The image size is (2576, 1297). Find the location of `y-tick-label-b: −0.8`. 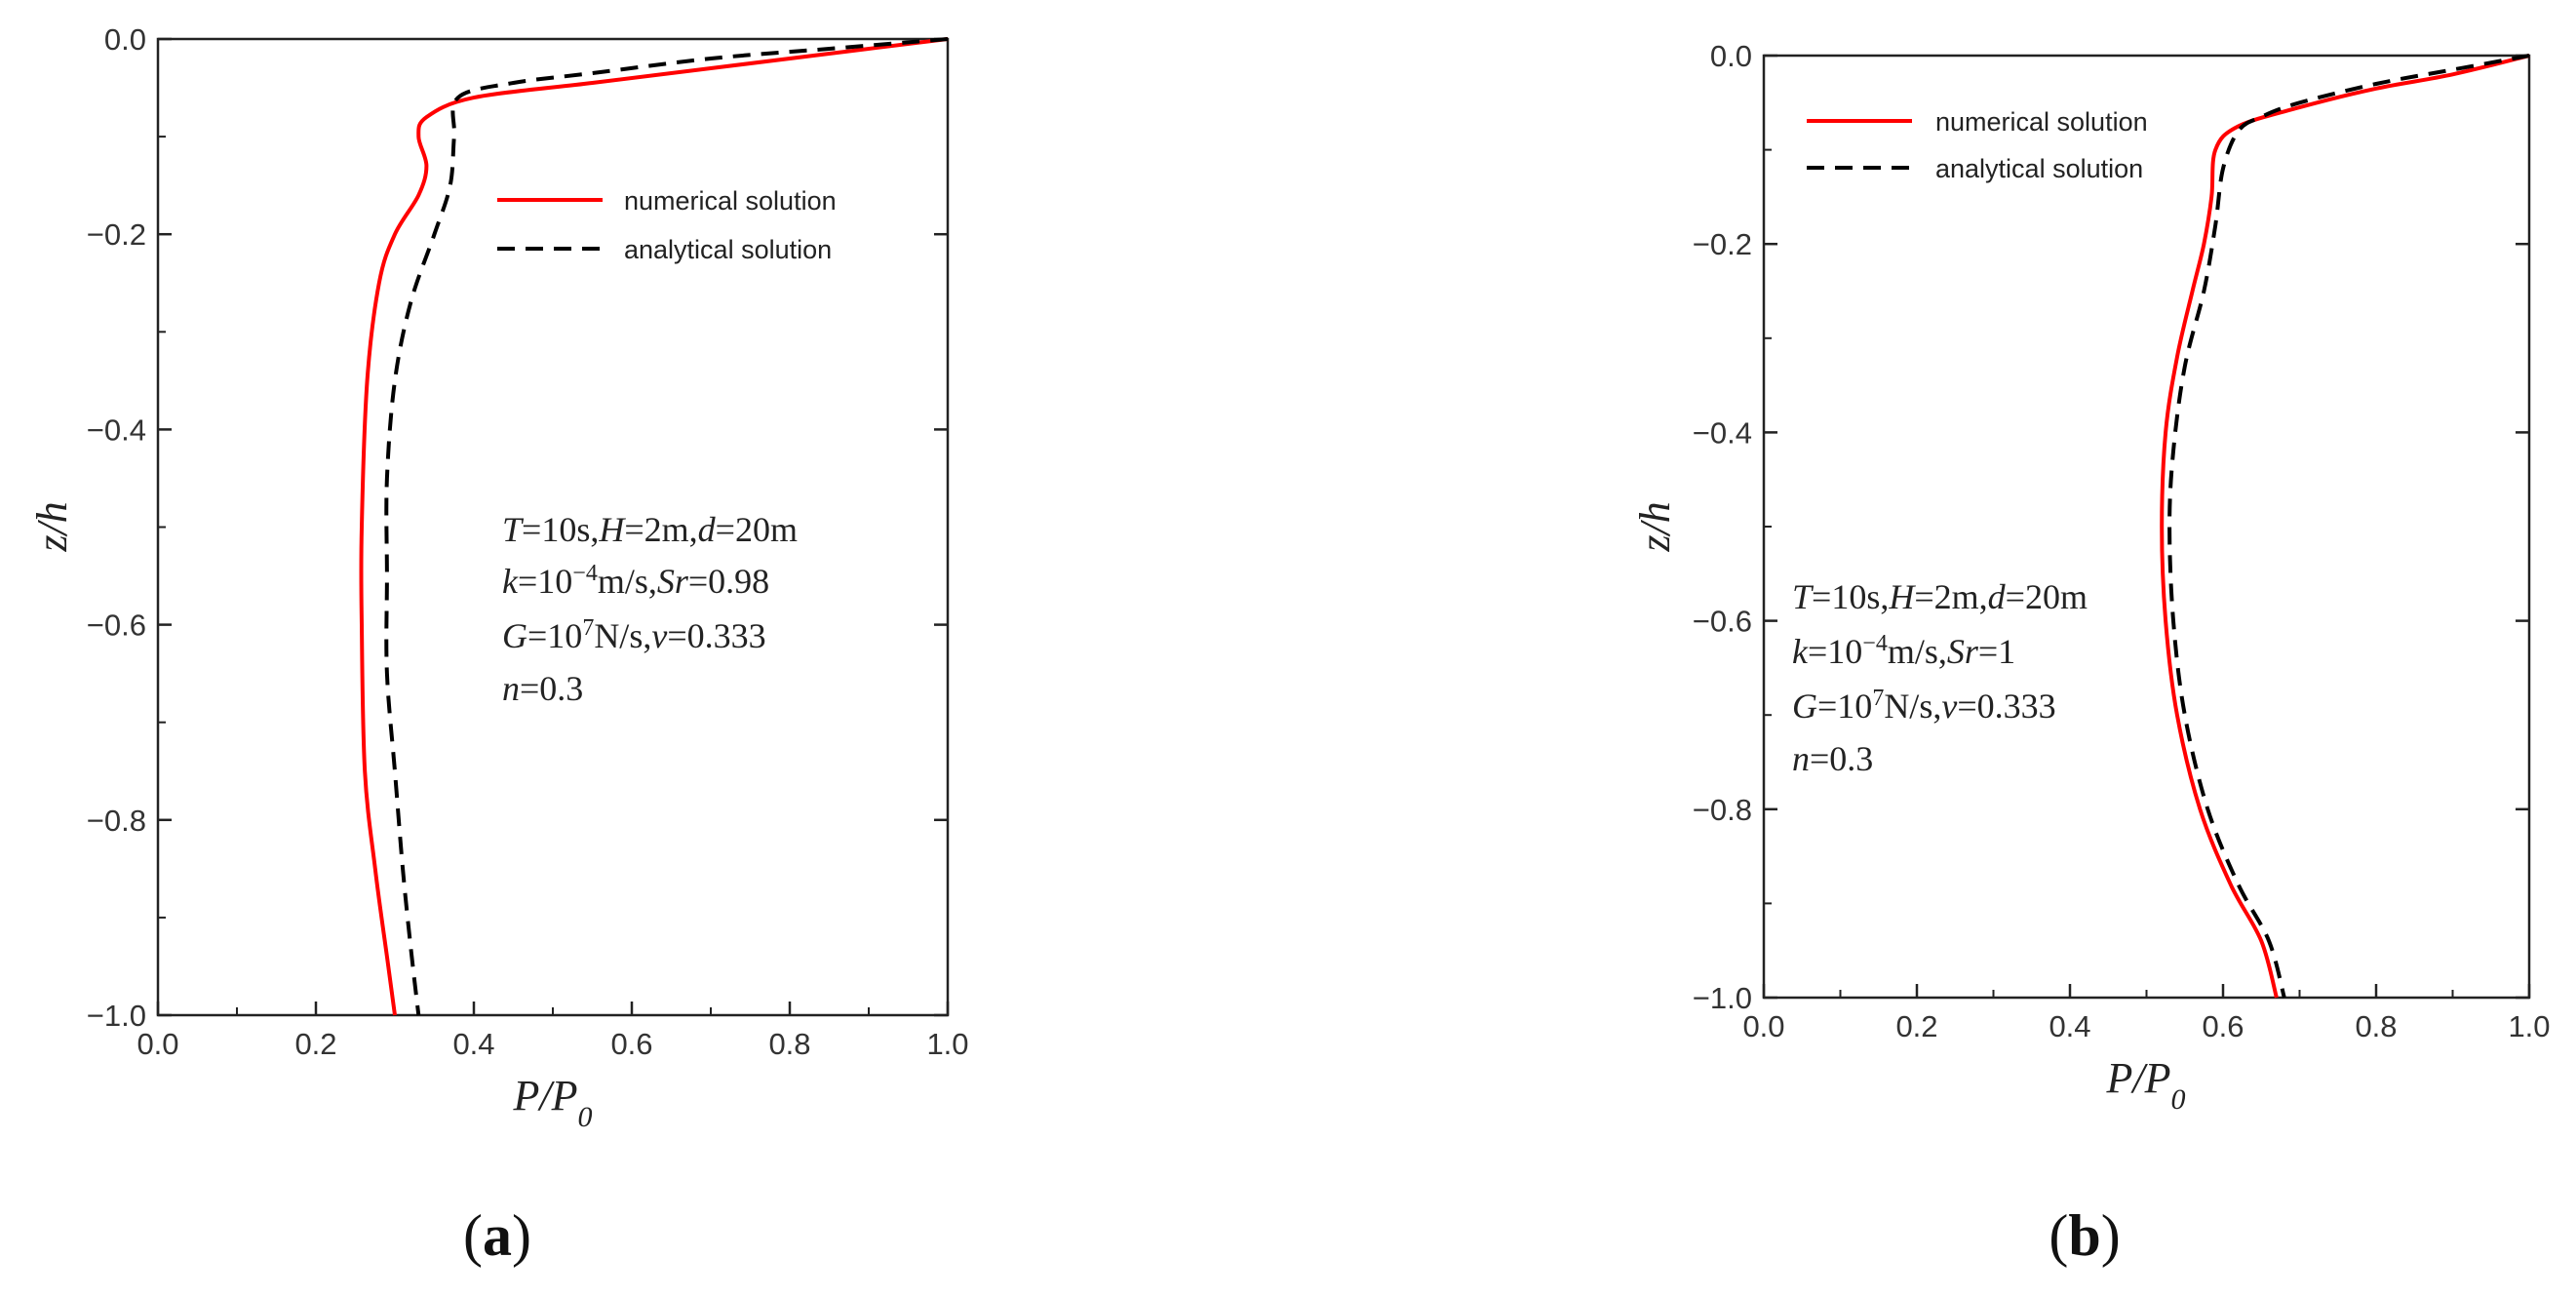

y-tick-label-b: −0.8 is located at coordinates (1722, 810).